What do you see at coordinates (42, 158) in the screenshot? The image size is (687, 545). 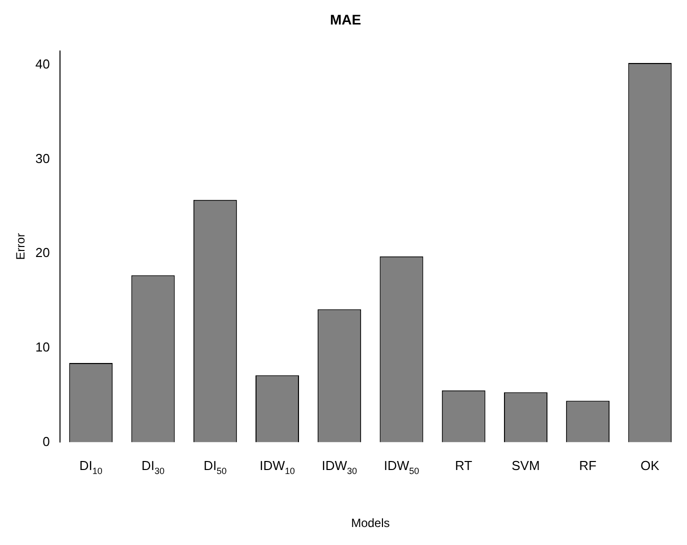 I see `y-tick-label: 30` at bounding box center [42, 158].